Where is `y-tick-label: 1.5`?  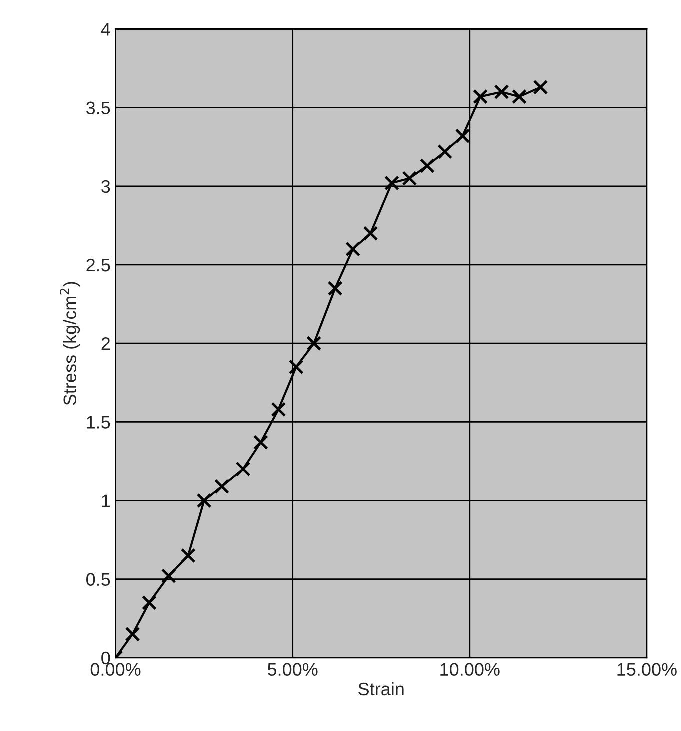
y-tick-label: 1.5 is located at coordinates (98, 422).